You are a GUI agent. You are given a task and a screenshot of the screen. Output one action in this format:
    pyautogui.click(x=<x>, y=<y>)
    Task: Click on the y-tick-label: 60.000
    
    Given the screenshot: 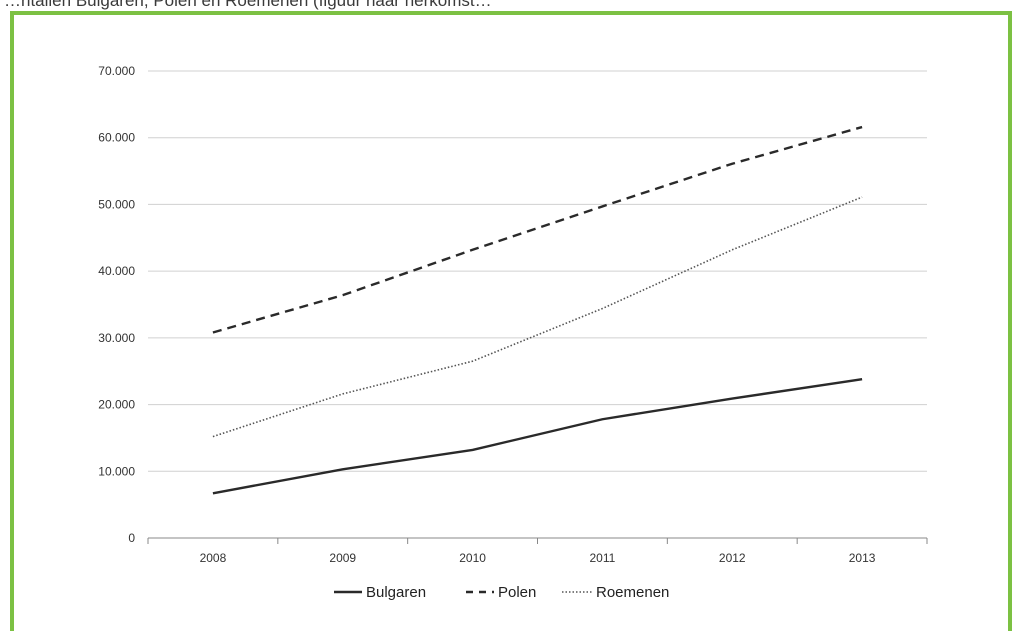 What is the action you would take?
    pyautogui.click(x=116, y=138)
    